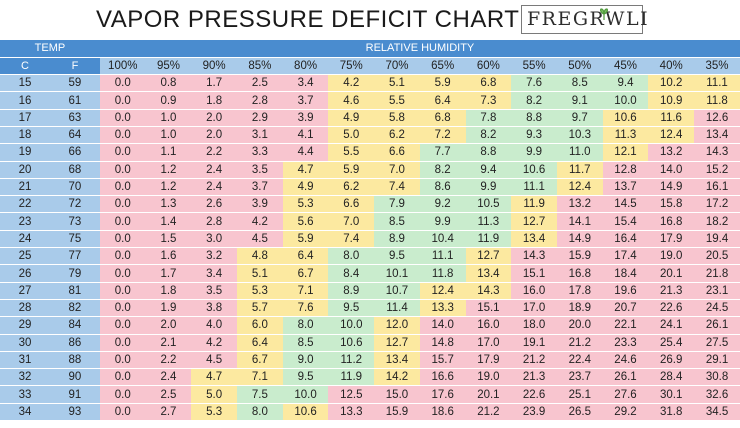  What do you see at coordinates (442, 66) in the screenshot?
I see `humidity-header: 65%` at bounding box center [442, 66].